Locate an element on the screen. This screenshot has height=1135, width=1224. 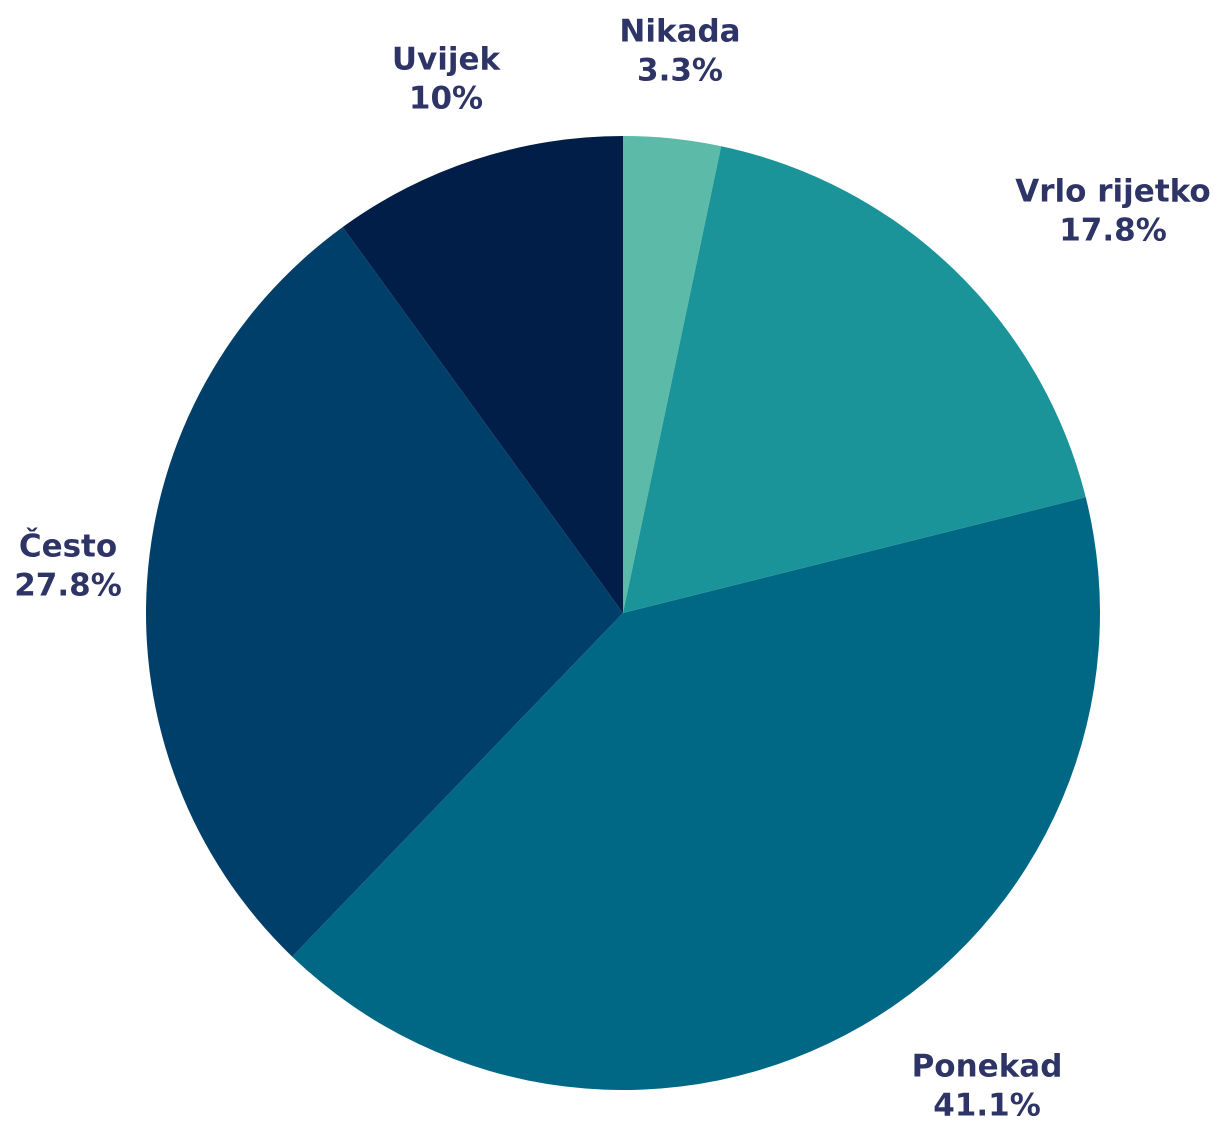
slice-value-label: 41.1% is located at coordinates (987, 1106).